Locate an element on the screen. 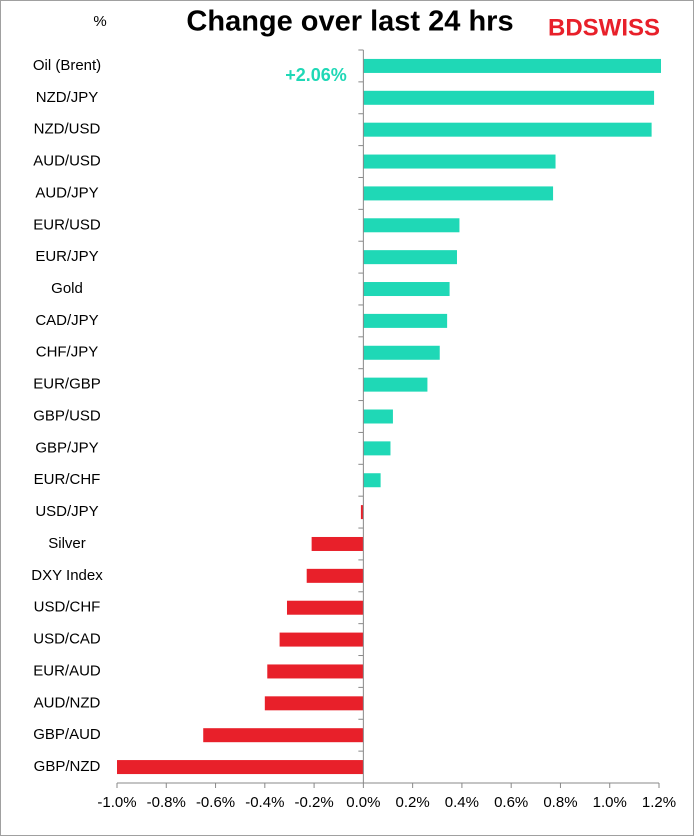 Image resolution: width=694 pixels, height=836 pixels. x-tick-label: 0.0% is located at coordinates (363, 802).